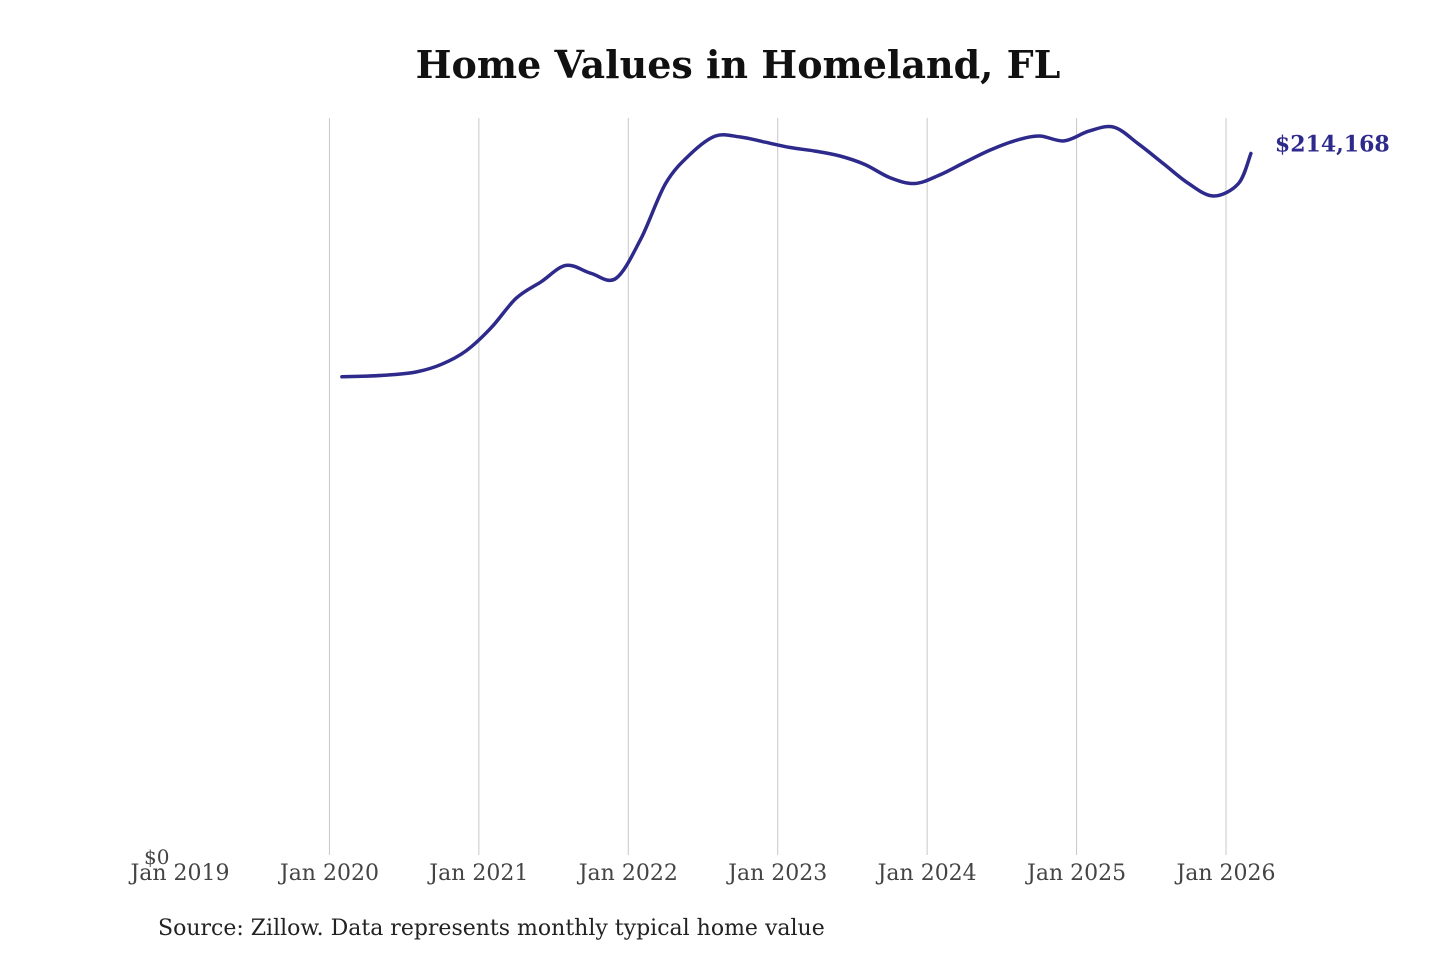 The height and width of the screenshot is (960, 1440). What do you see at coordinates (1075, 873) in the screenshot?
I see `x-tick-label: Jan 2025` at bounding box center [1075, 873].